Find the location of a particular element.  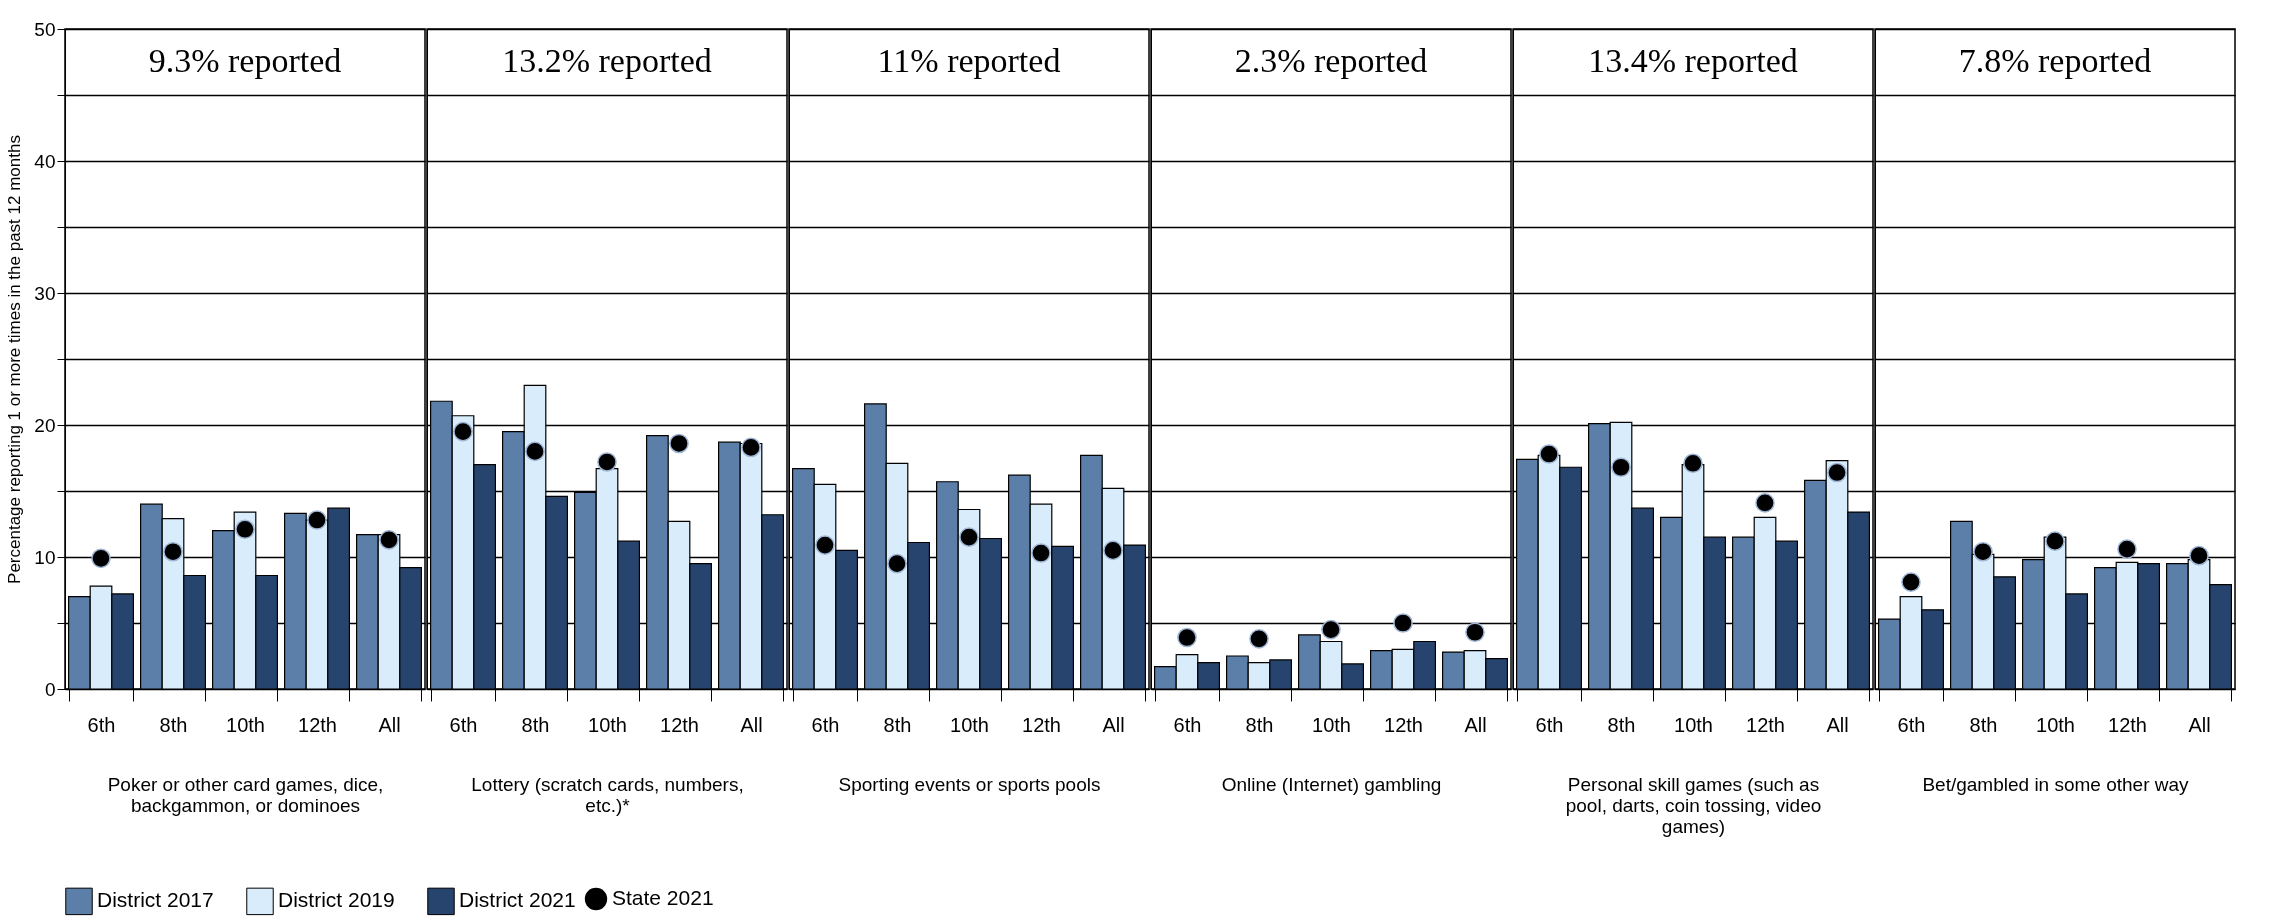

legend-label: District 2021 is located at coordinates (517, 900).